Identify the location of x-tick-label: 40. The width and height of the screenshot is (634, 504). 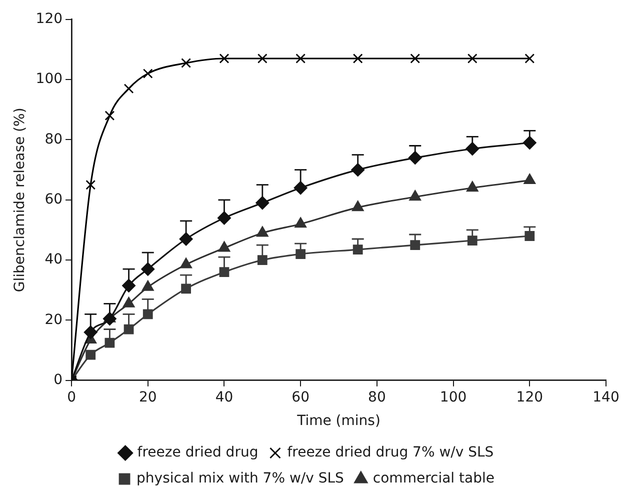
(224, 397).